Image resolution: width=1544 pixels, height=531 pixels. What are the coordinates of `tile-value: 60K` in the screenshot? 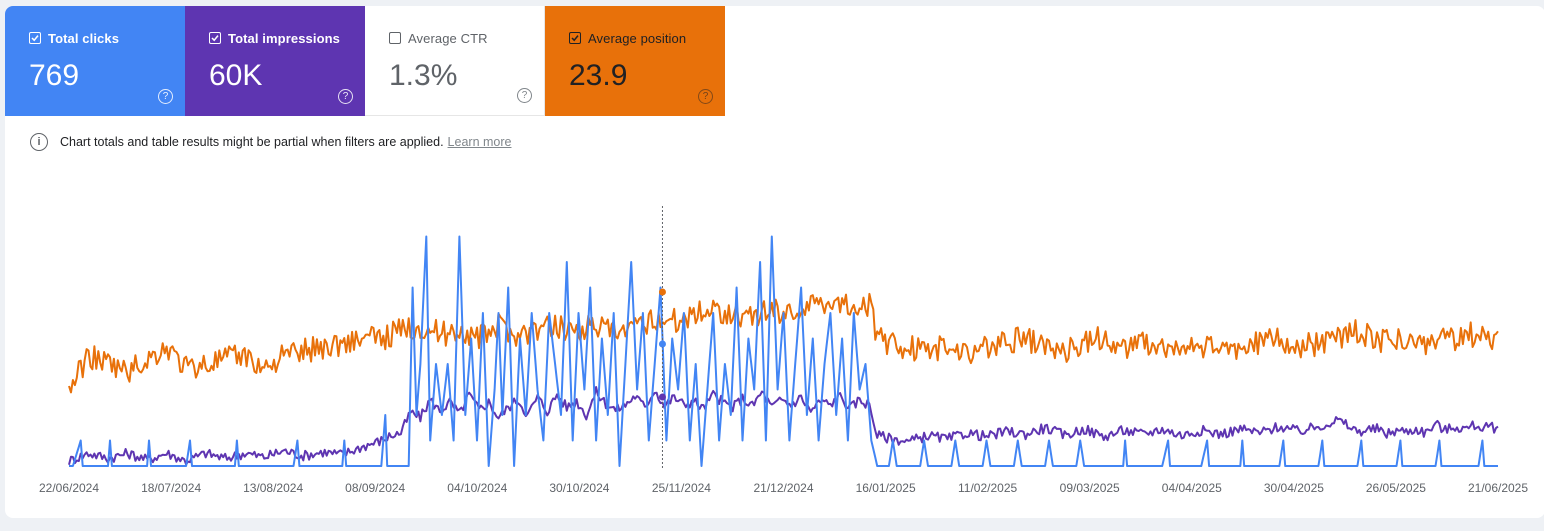 It's located at (236, 75).